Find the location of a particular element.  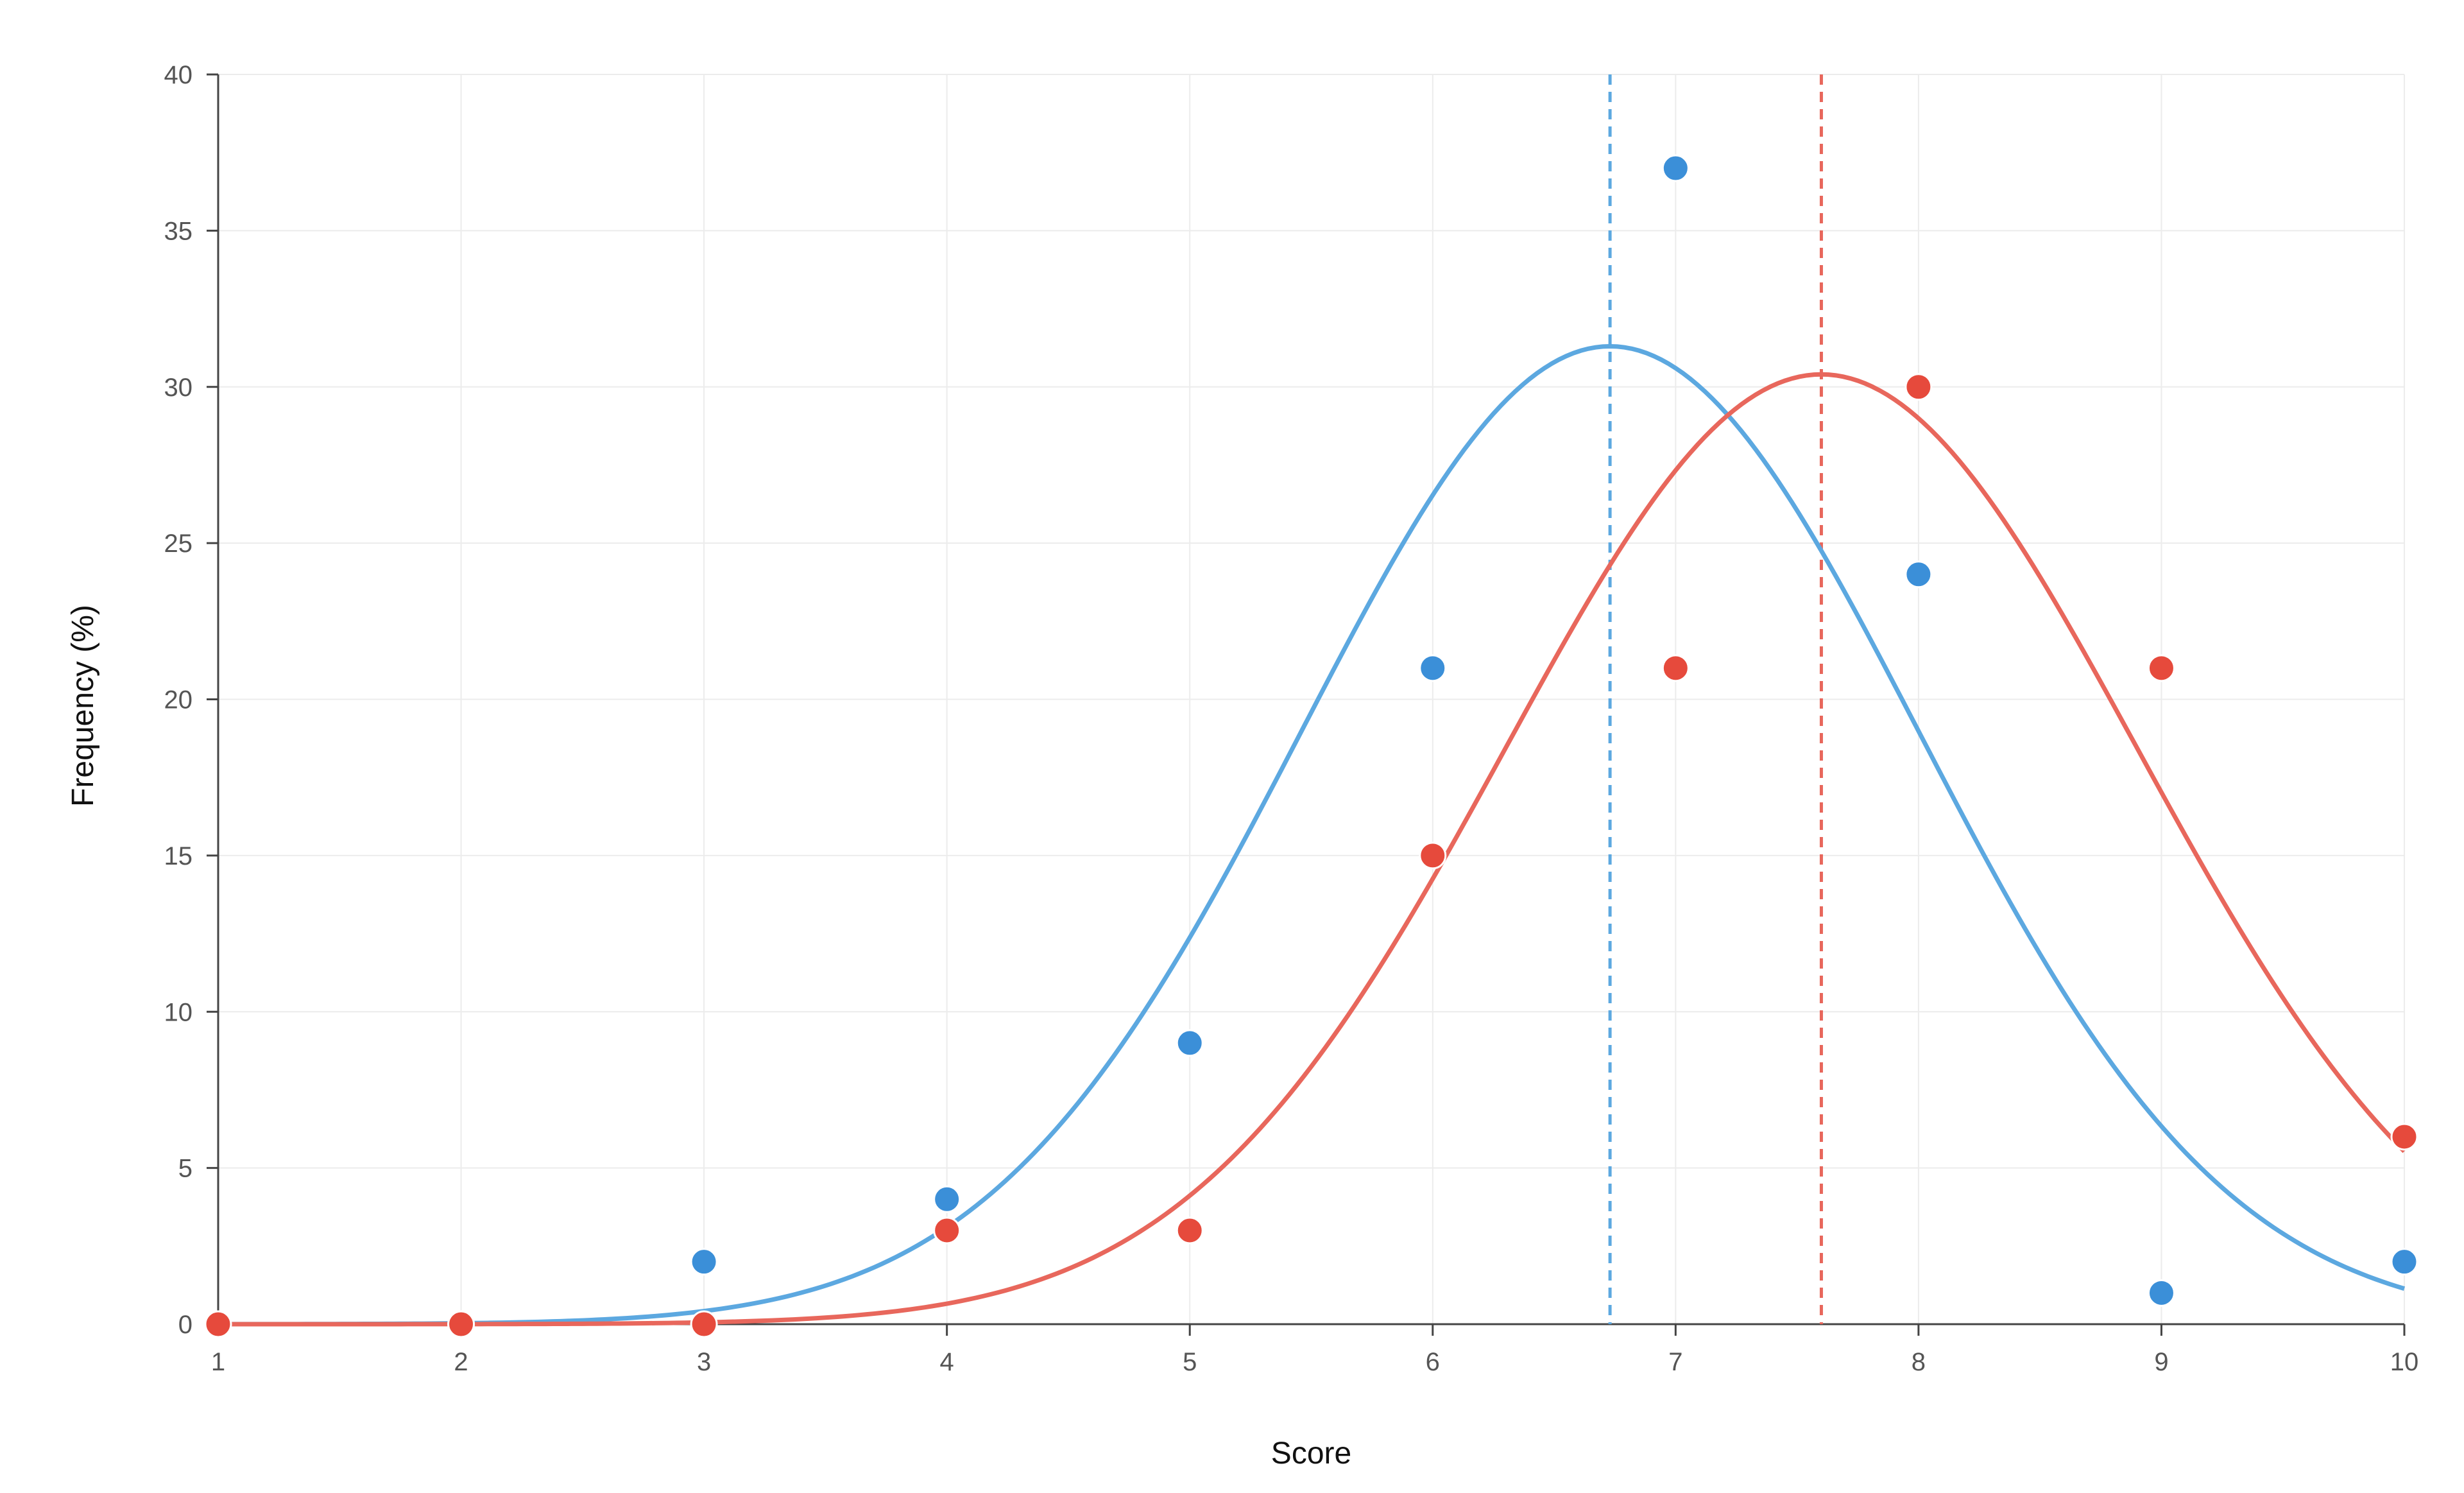

y-tick-label: 25 is located at coordinates (179, 544).